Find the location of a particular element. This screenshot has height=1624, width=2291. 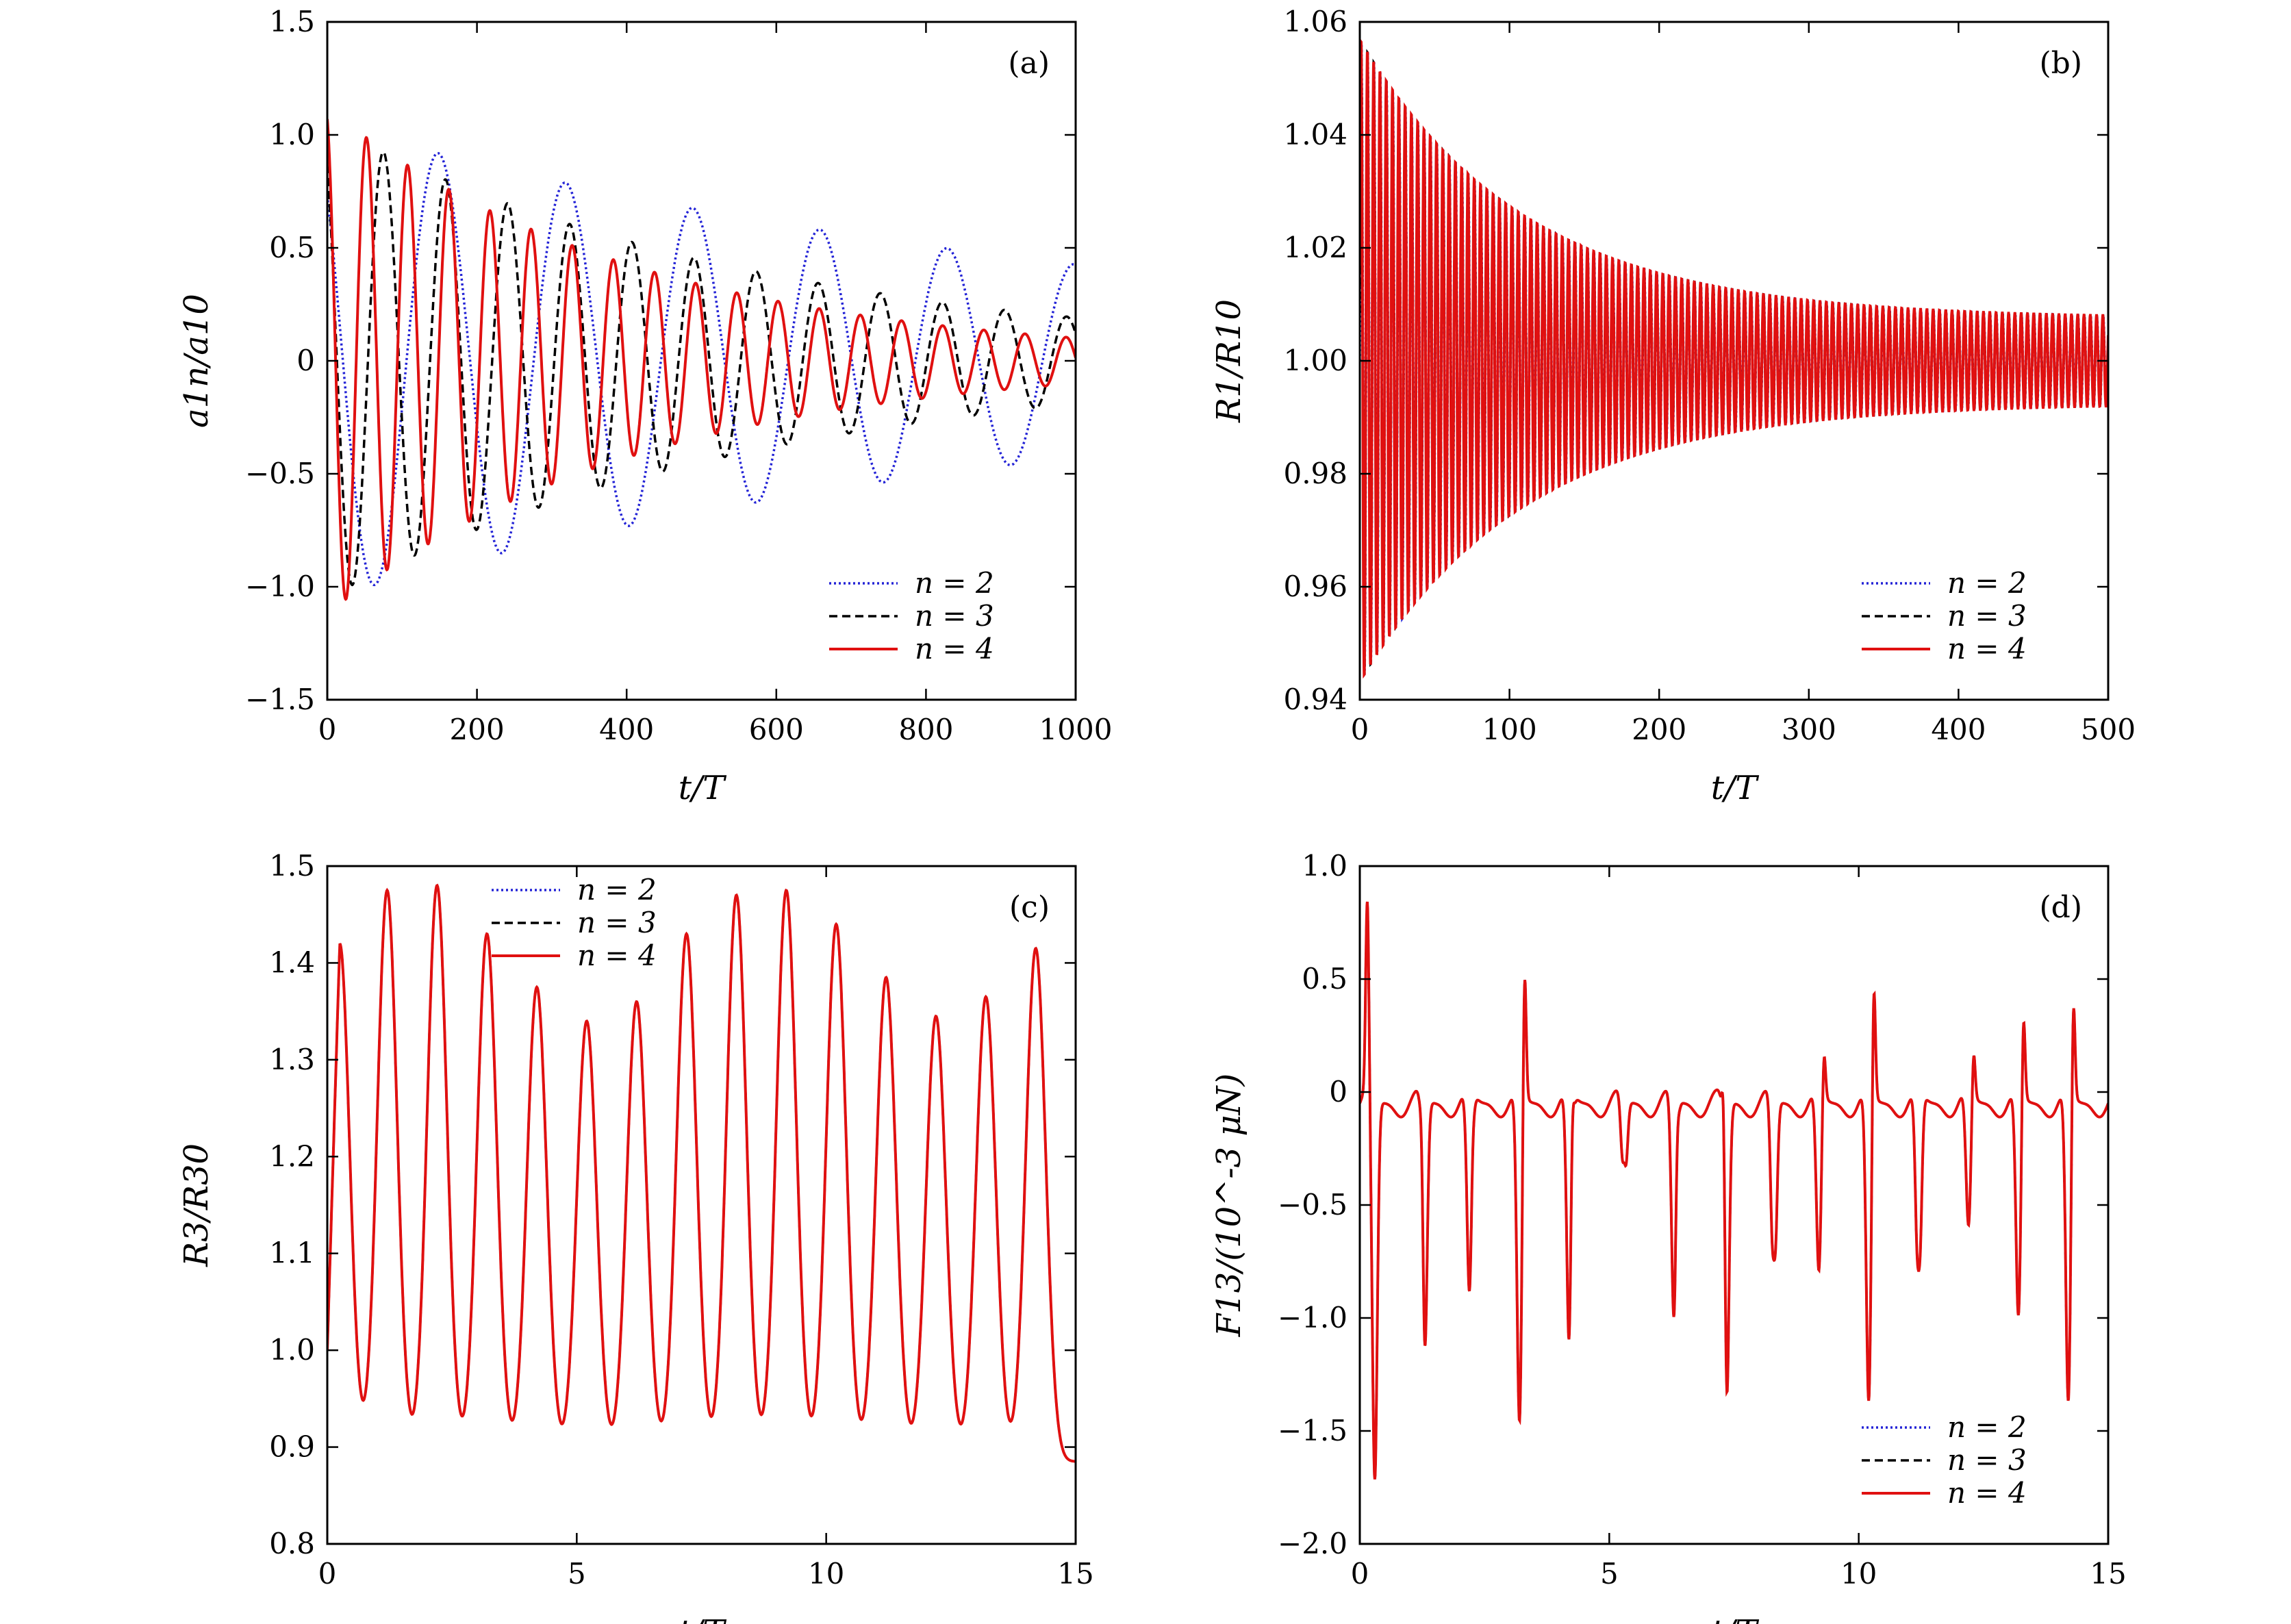

y-tick-label: 1.4 is located at coordinates (292, 962).